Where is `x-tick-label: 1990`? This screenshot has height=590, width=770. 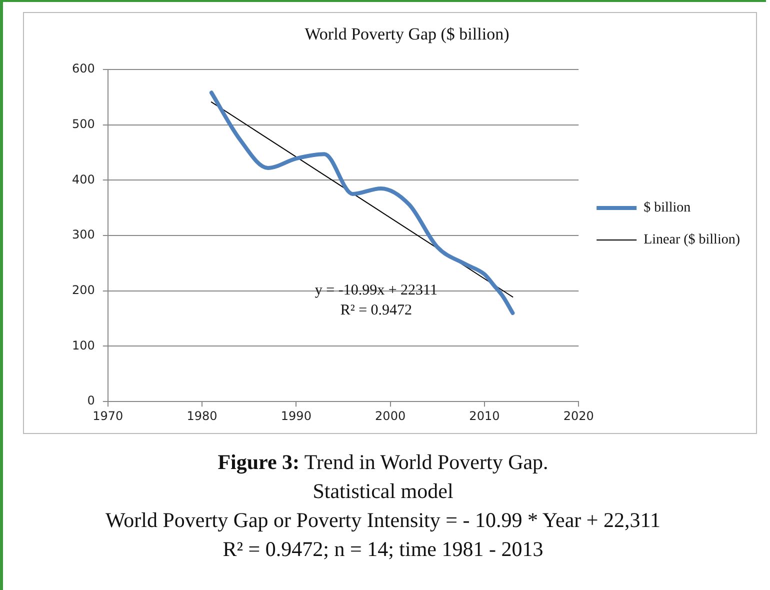
x-tick-label: 1990 is located at coordinates (296, 415).